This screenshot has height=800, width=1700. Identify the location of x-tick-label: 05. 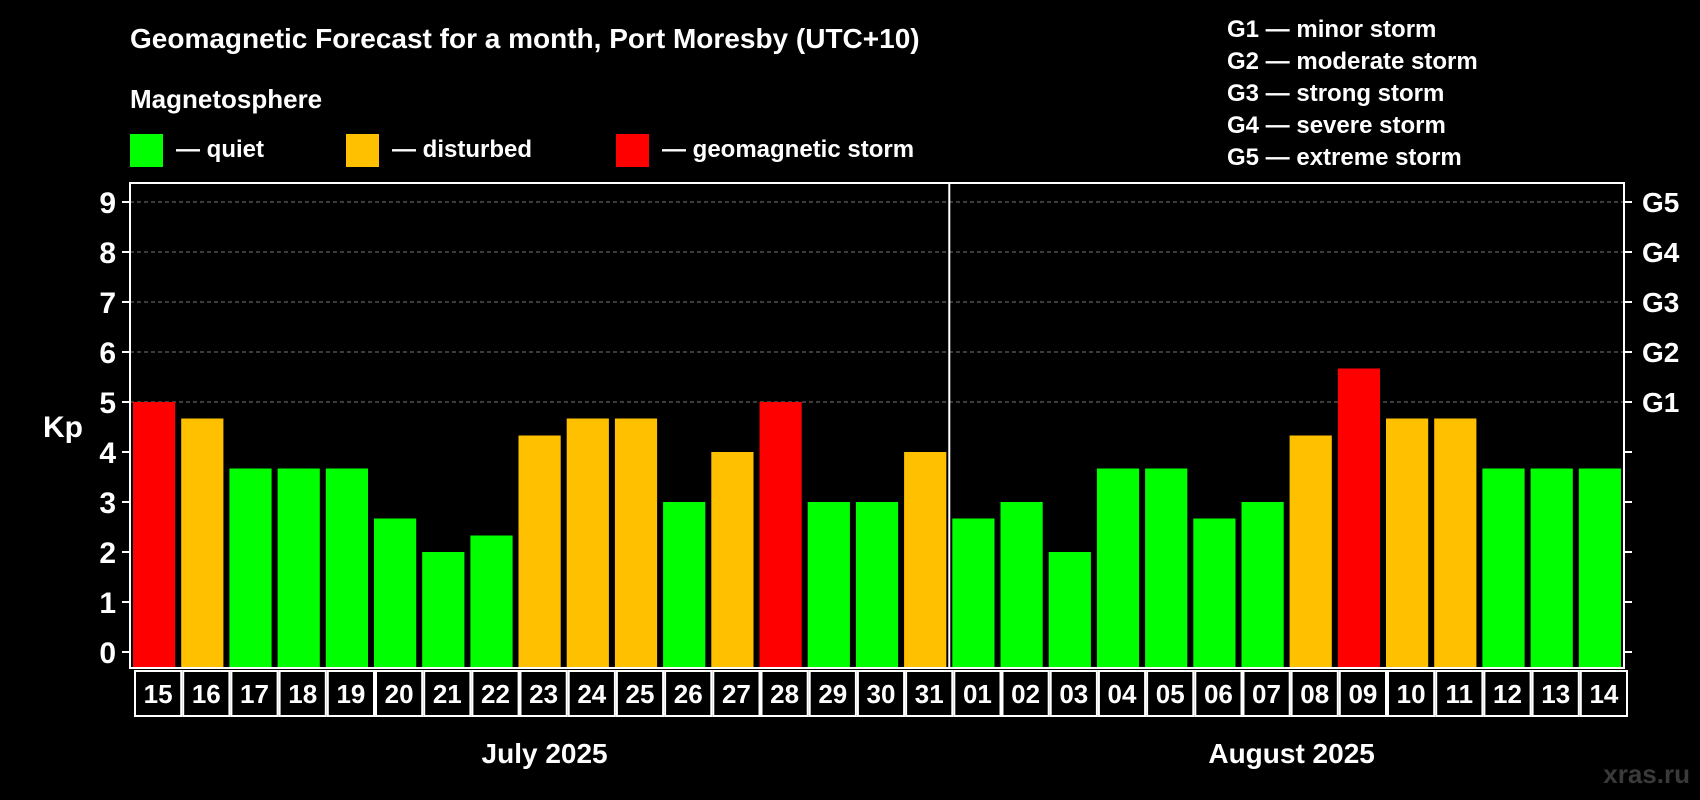
(1170, 694).